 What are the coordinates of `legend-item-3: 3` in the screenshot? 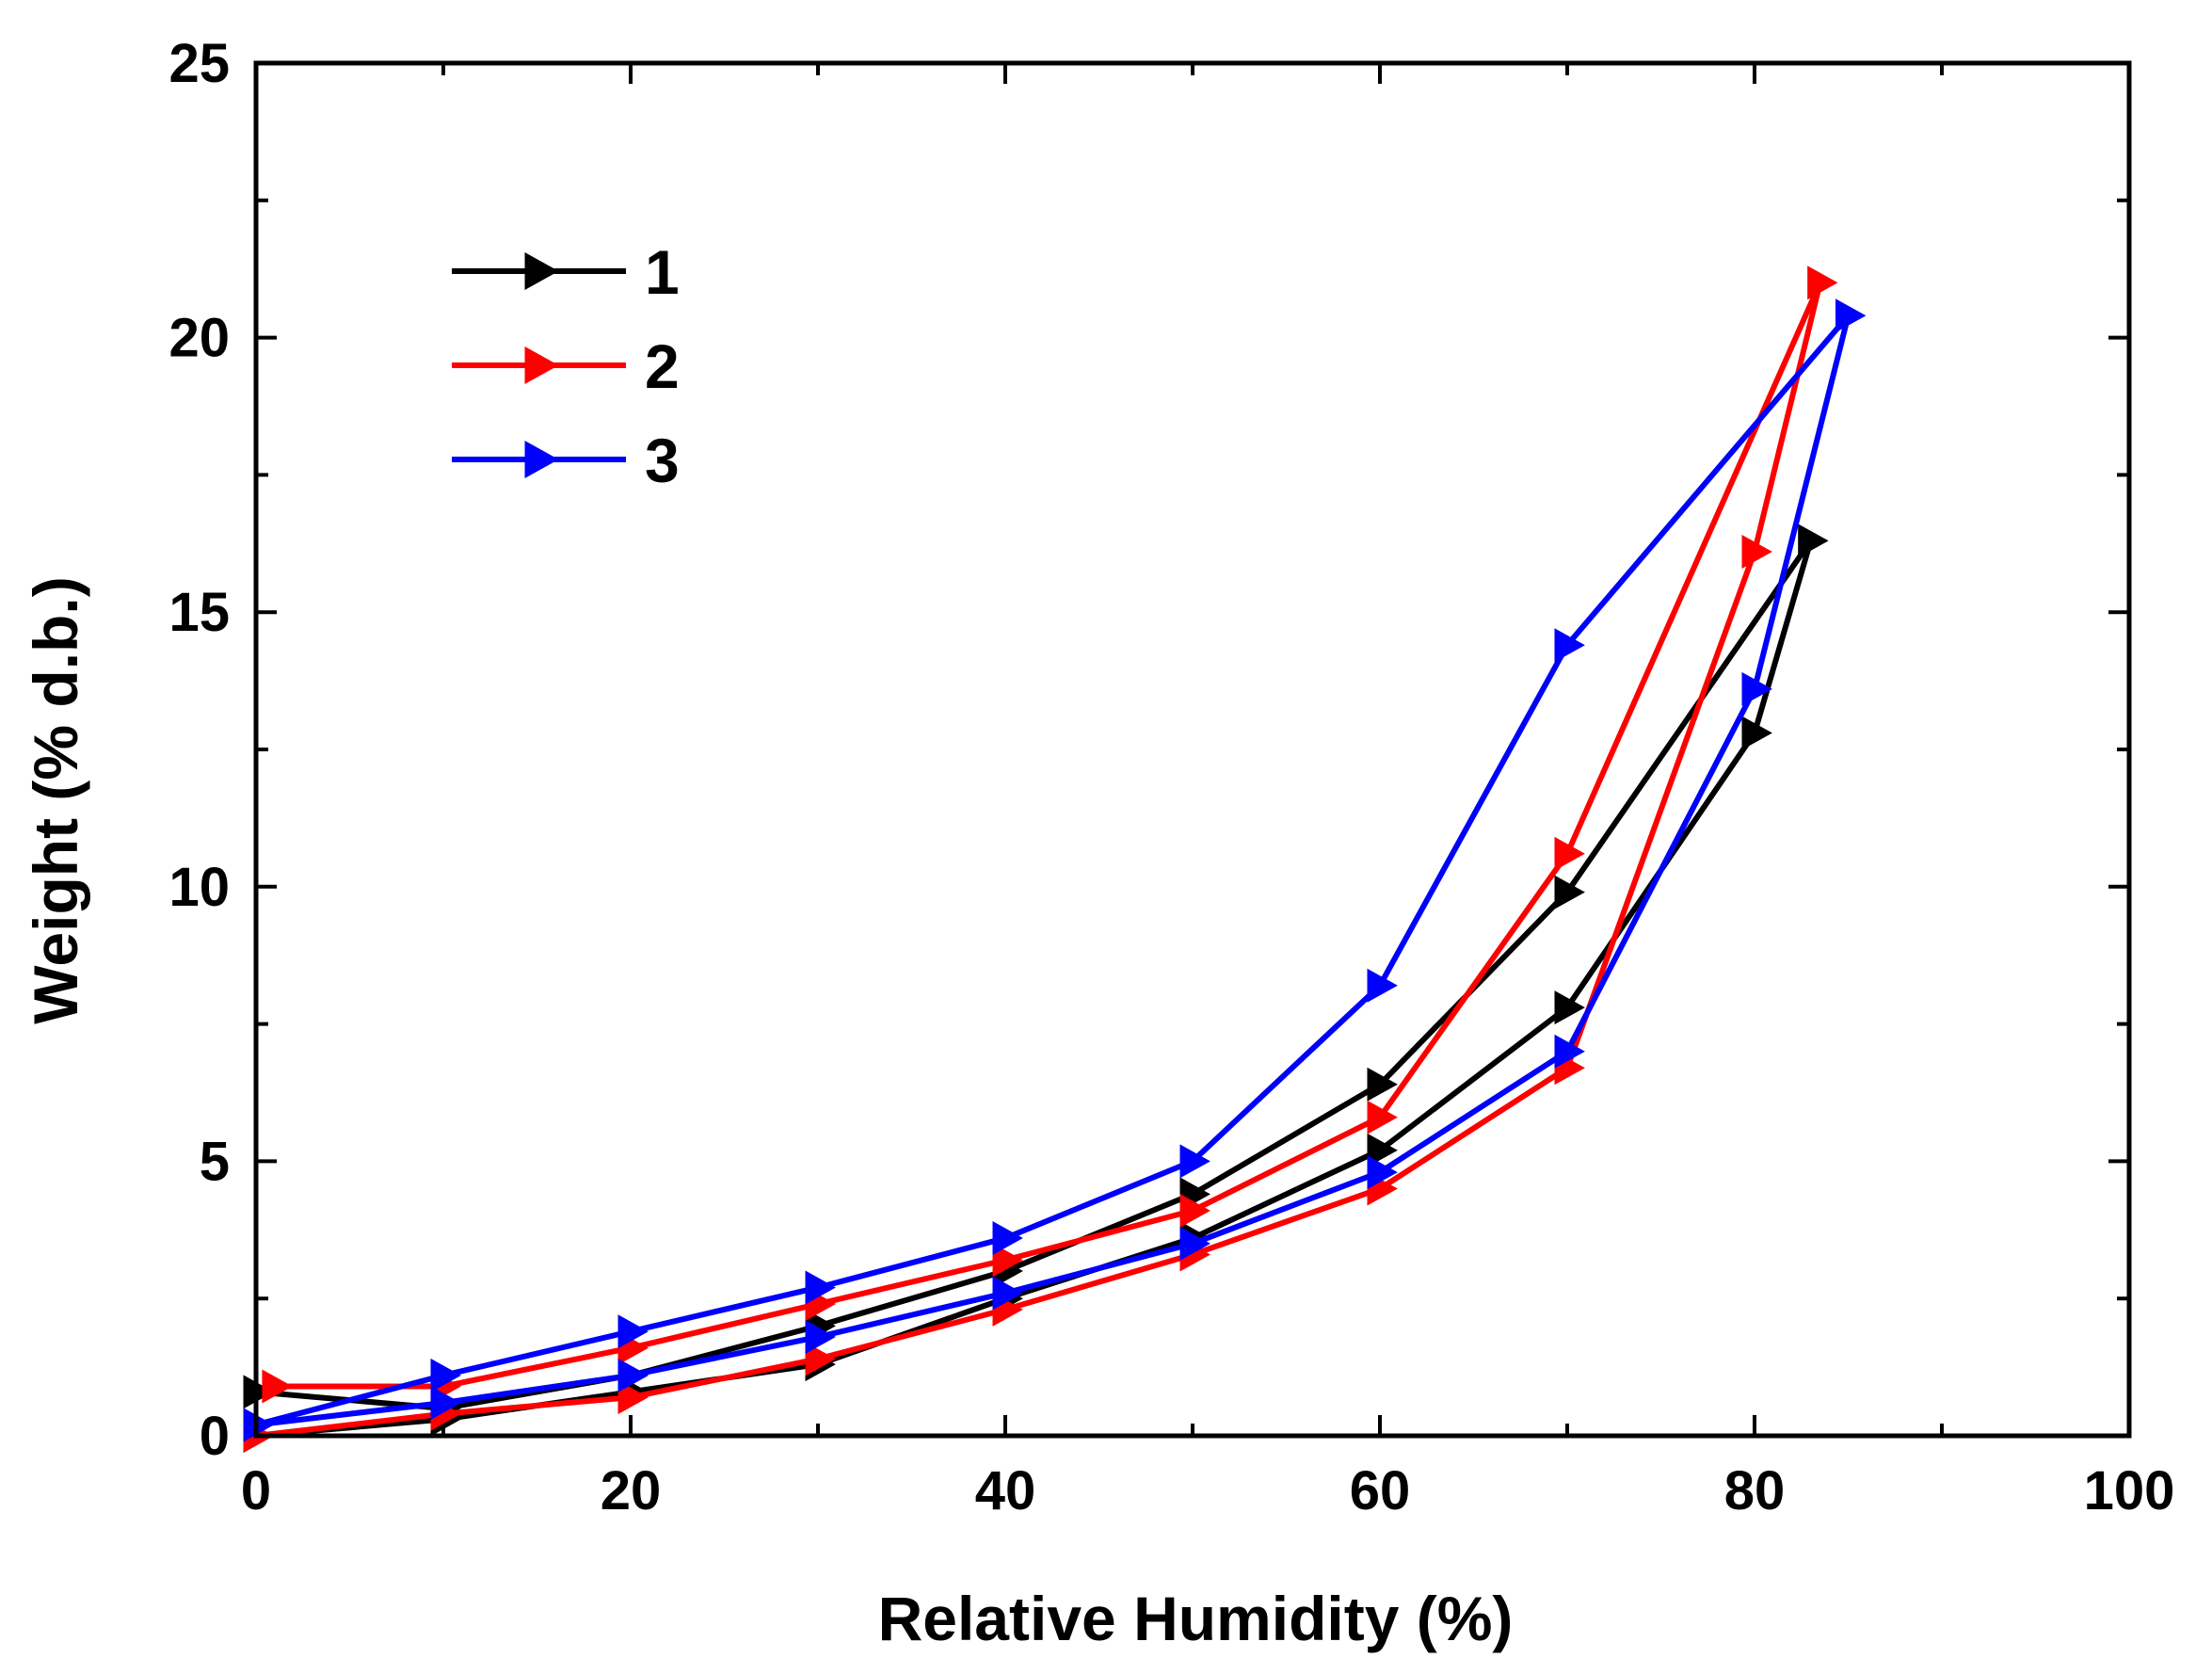 It's located at (566, 461).